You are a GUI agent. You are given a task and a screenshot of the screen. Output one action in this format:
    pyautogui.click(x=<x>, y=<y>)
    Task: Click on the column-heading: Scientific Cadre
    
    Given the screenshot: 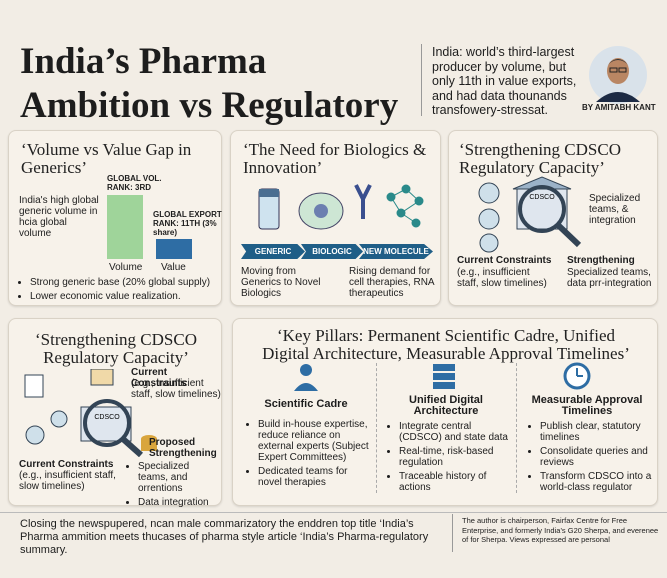 What is the action you would take?
    pyautogui.click(x=306, y=404)
    